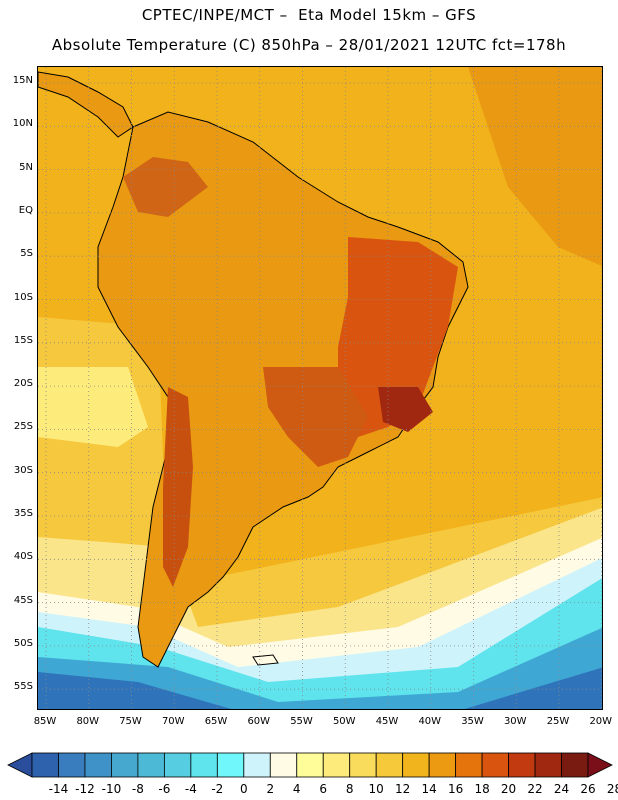  Describe the element at coordinates (23, 557) in the screenshot. I see `lat-tick-label: 40S` at that location.